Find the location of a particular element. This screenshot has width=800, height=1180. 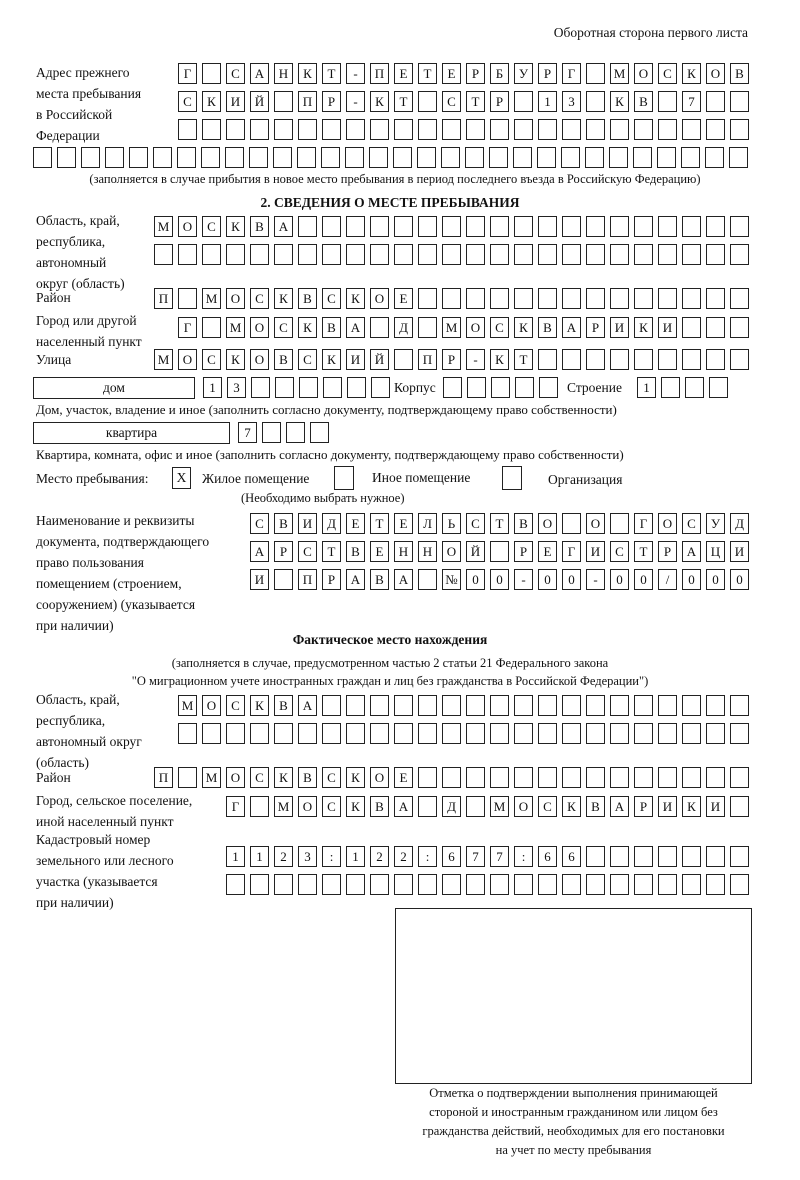

char-cell: Е is located at coordinates (403, 73).